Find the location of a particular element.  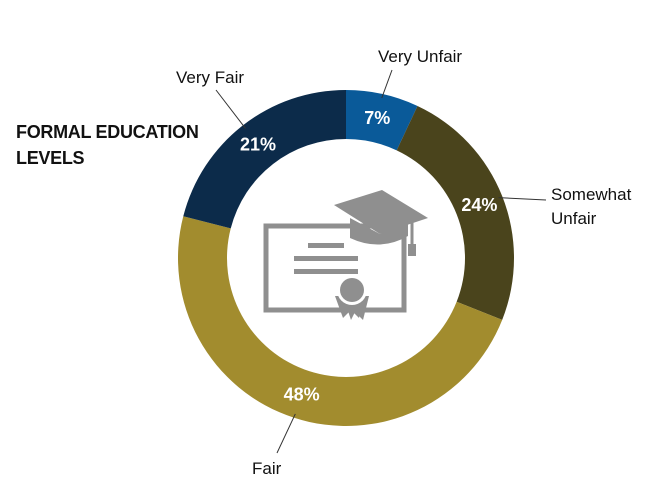

chart-title-line-1: FORMAL EDUCATION is located at coordinates (107, 132).